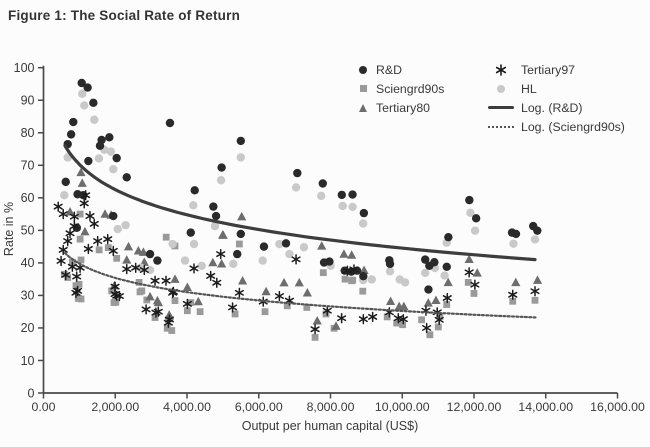 This screenshot has width=650, height=447. Describe the element at coordinates (555, 126) in the screenshot. I see `legend-item-log-sciengrd90s: Log. (Sciengrd90s)` at that location.